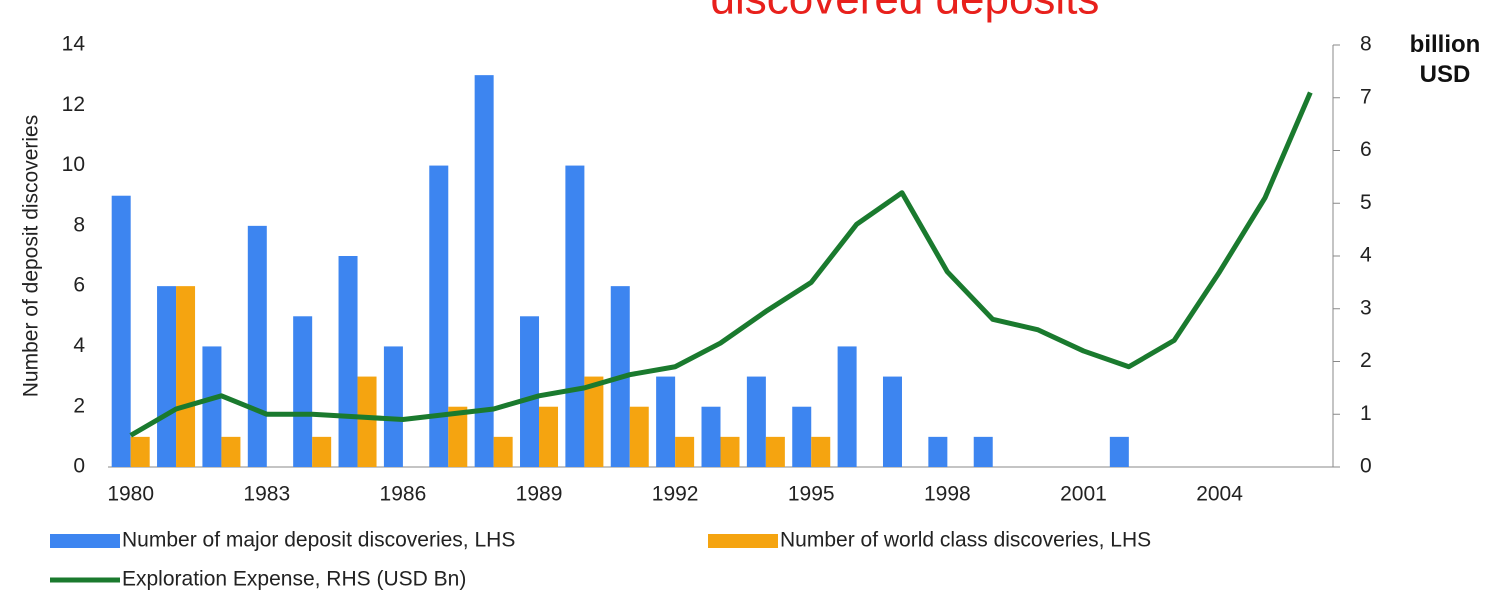 The width and height of the screenshot is (1496, 598). I want to click on legend-label: Exploration Expense, RHS (USD Bn), so click(294, 579).